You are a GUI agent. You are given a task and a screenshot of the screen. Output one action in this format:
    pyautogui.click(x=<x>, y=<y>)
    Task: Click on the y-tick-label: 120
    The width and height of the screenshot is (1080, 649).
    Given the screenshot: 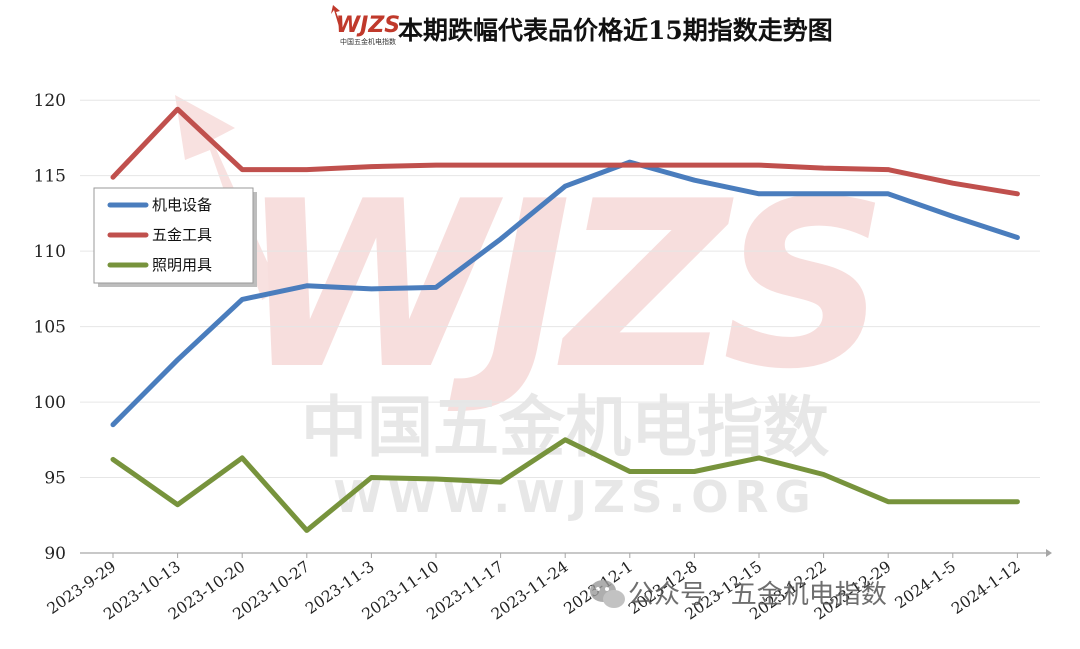 What is the action you would take?
    pyautogui.click(x=50, y=101)
    